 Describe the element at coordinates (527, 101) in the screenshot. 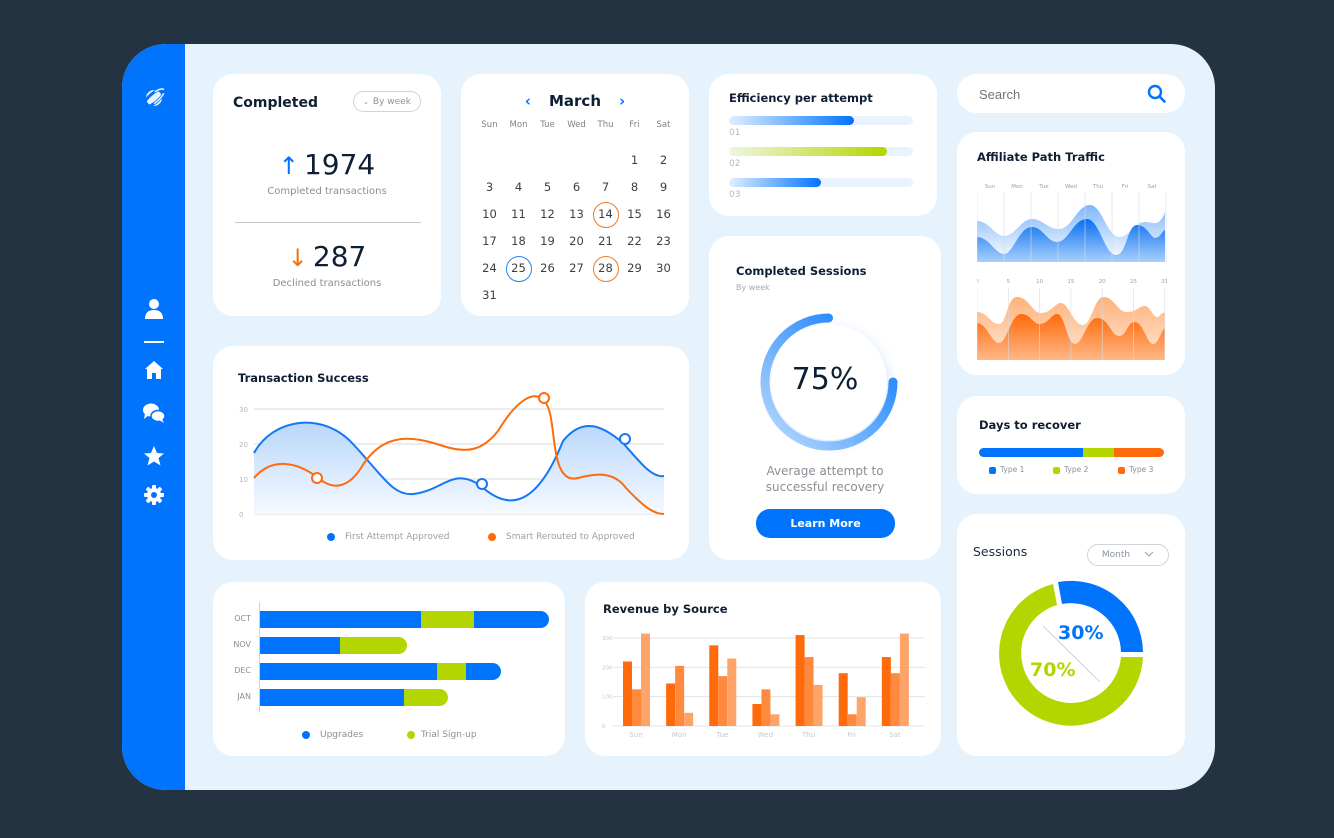

I see `chevron-left-icon: ‹` at that location.